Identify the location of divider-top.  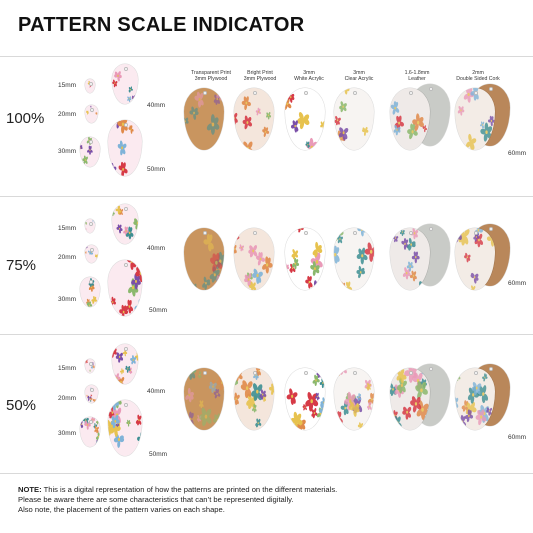
(266, 56).